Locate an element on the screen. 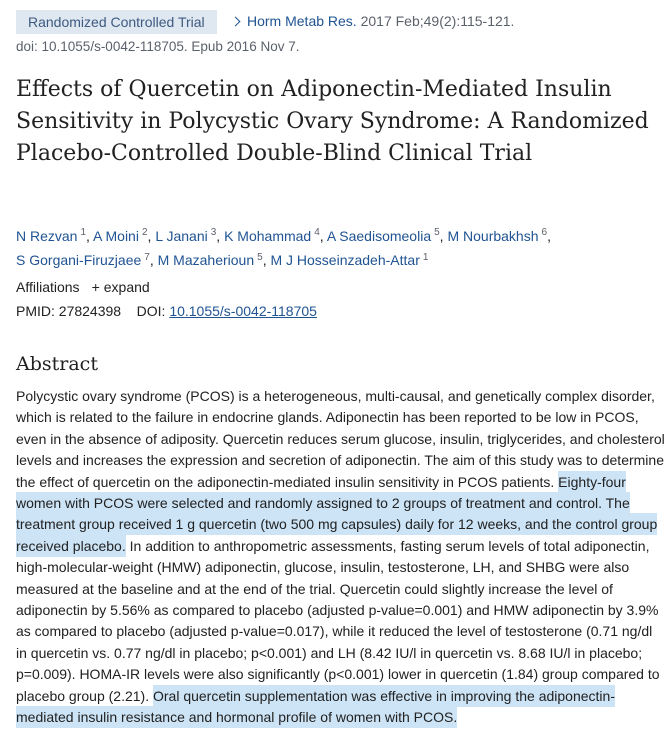  affiliation-number: 6 is located at coordinates (544, 232).